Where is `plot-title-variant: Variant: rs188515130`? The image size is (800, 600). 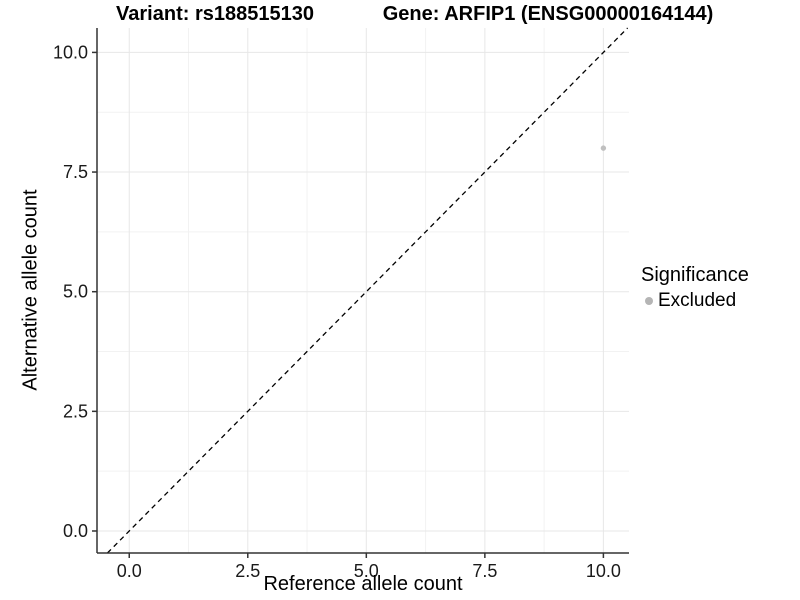
plot-title-variant: Variant: rs188515130 is located at coordinates (215, 14).